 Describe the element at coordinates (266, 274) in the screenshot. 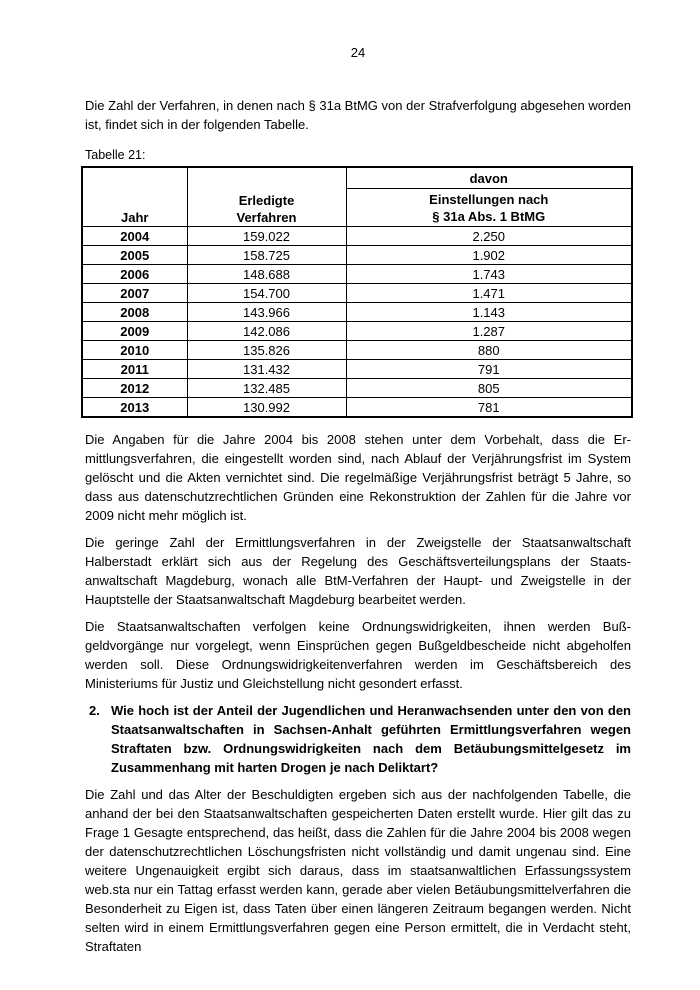

I see `table-cell-erledigte: 148.688` at that location.